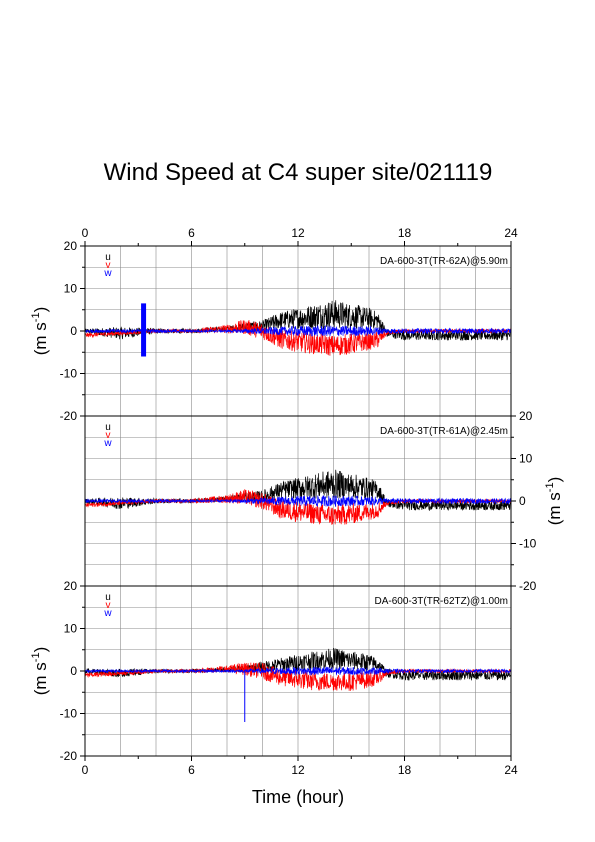  Describe the element at coordinates (71, 586) in the screenshot. I see `ytick-label-bottom: 20` at that location.